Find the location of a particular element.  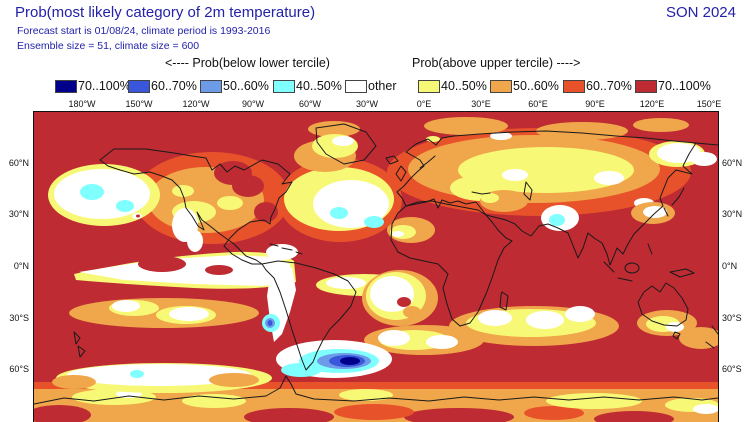

lon-tick-label: 90°W is located at coordinates (253, 104).